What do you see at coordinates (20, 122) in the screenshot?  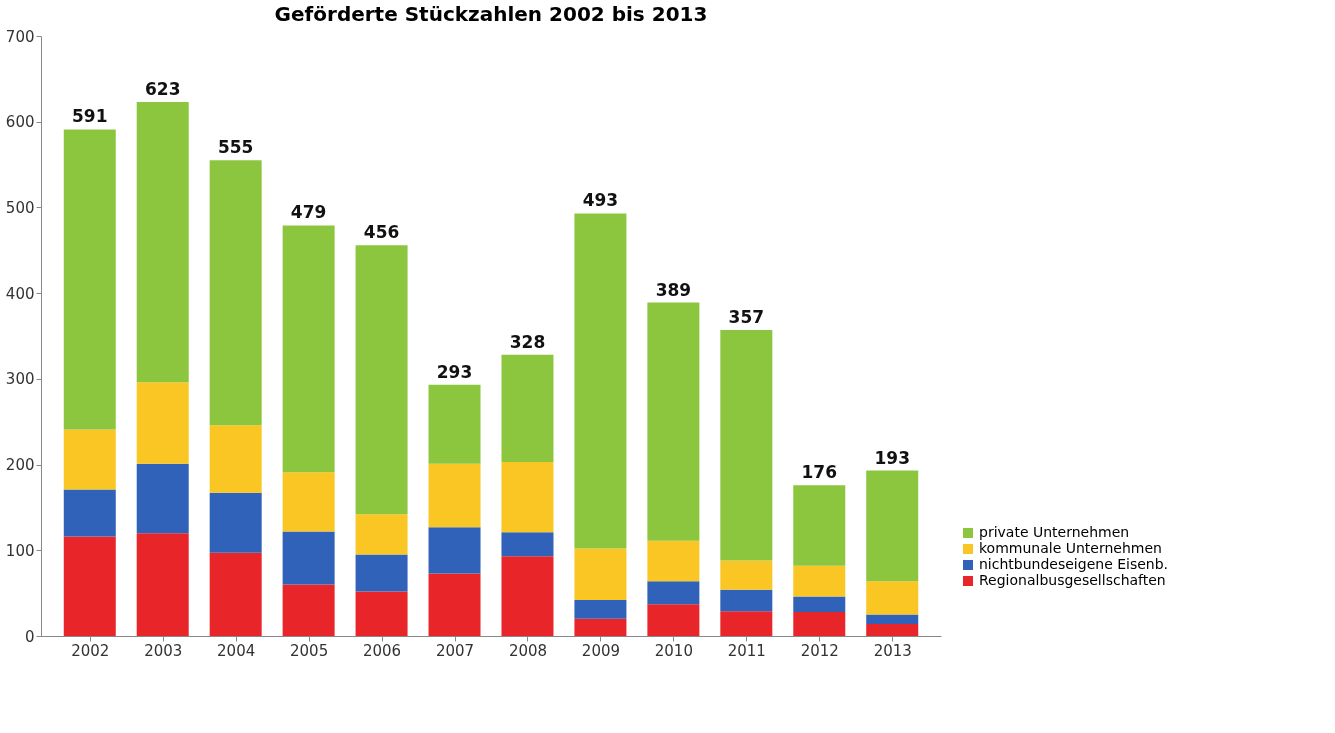 I see `y-tick-label: 600` at bounding box center [20, 122].